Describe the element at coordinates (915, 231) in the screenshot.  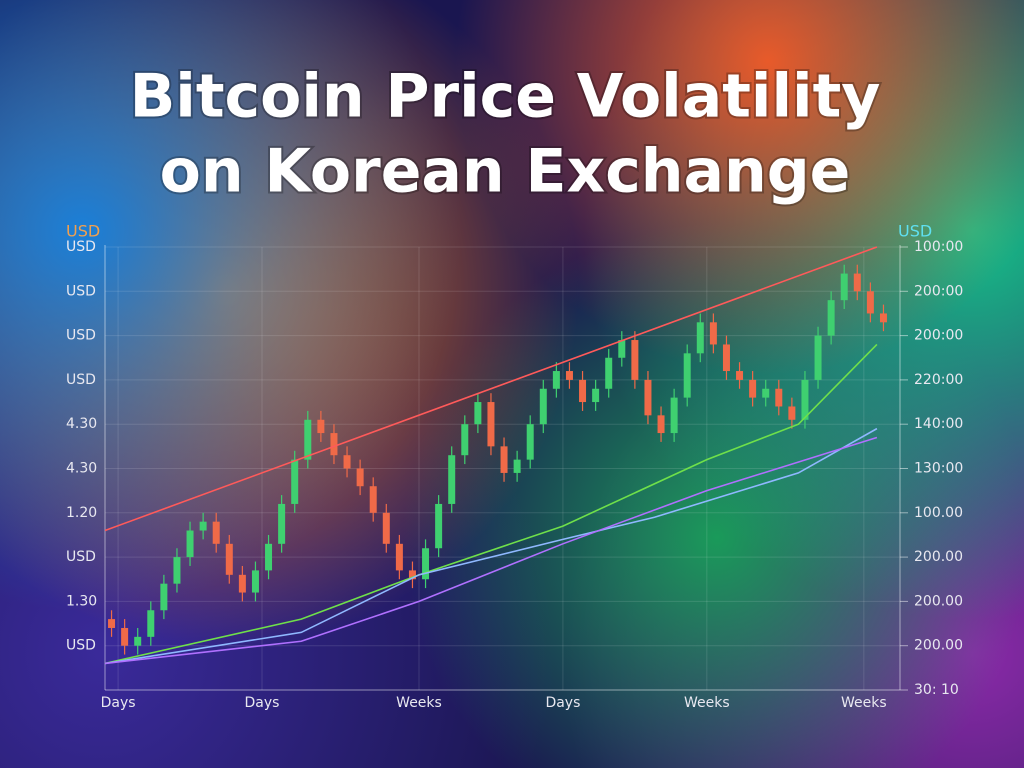
I see `y2-axis-label: USD` at that location.